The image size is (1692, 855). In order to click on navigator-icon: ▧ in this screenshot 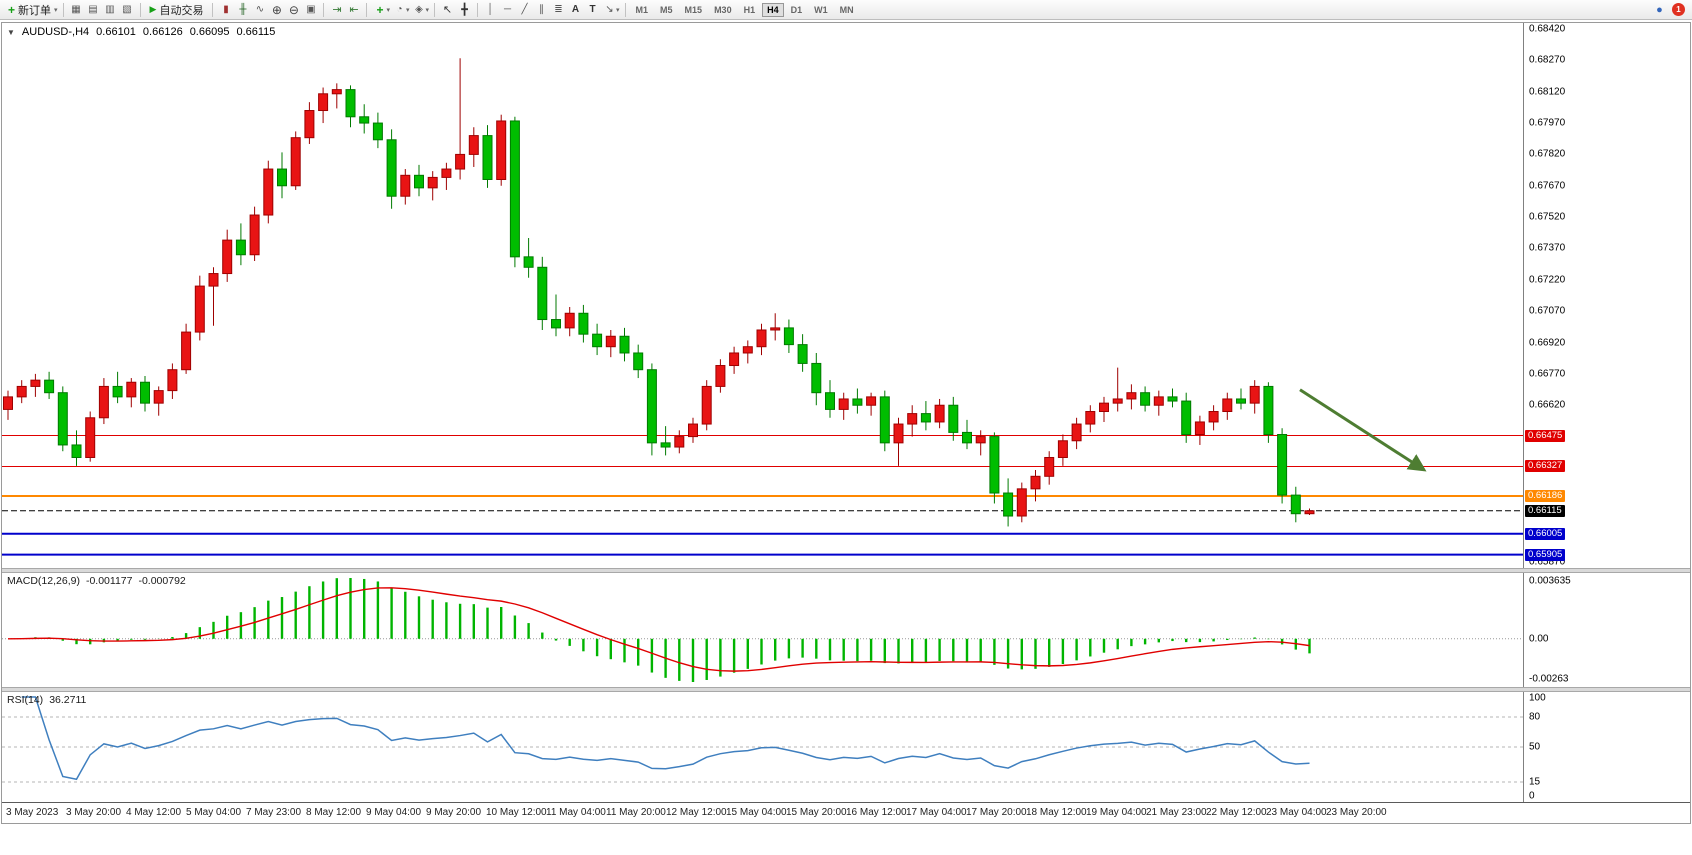, I will do `click(127, 9)`.